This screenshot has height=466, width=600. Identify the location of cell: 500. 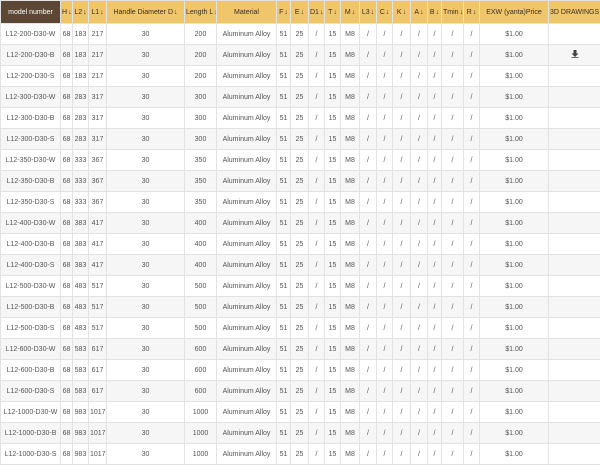
(200, 307).